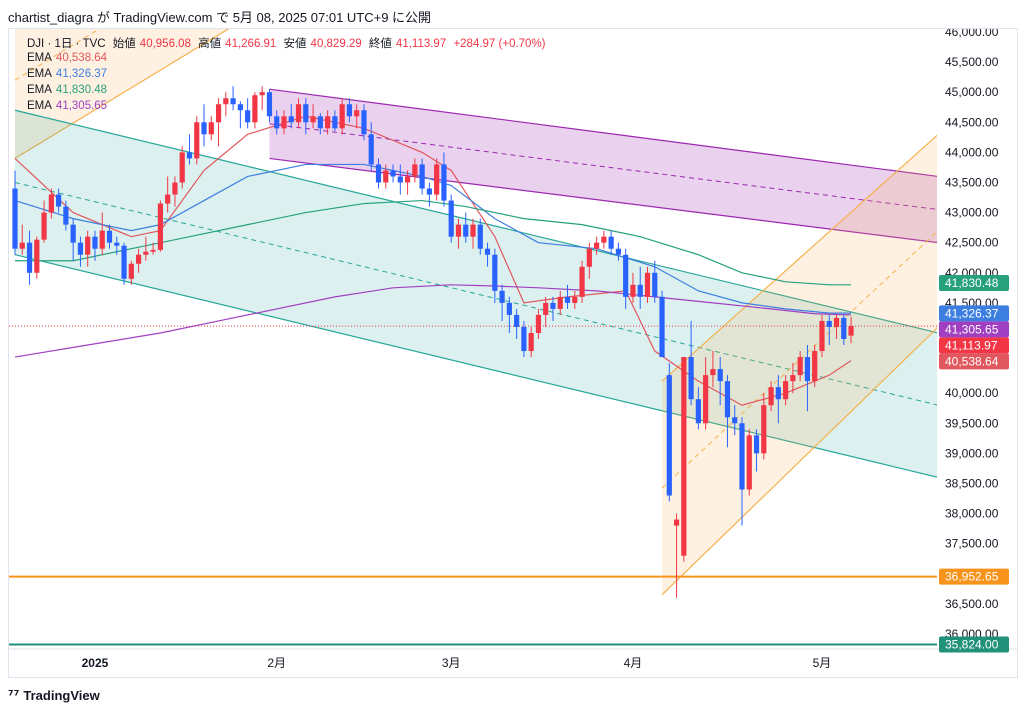 This screenshot has height=712, width=1024. Describe the element at coordinates (54, 696) in the screenshot. I see `tradingview-footer: ⁷⁷ TradingView` at that location.